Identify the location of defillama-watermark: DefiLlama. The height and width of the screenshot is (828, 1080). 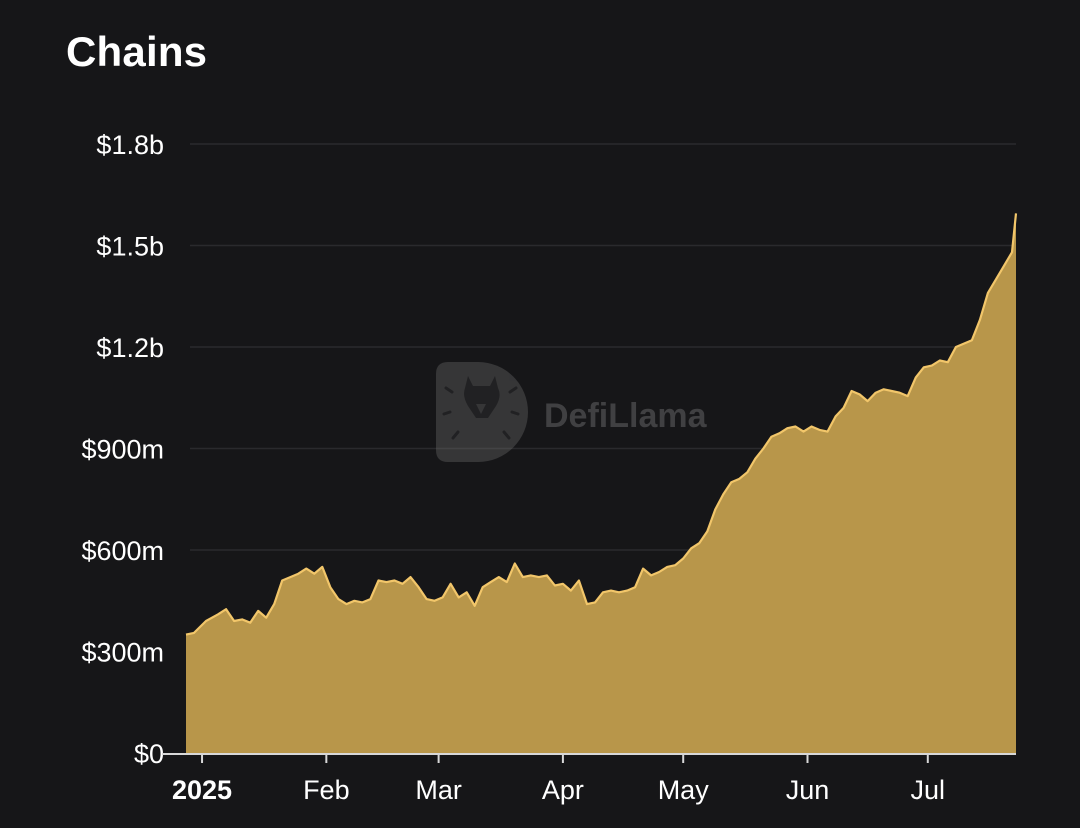
(572, 412).